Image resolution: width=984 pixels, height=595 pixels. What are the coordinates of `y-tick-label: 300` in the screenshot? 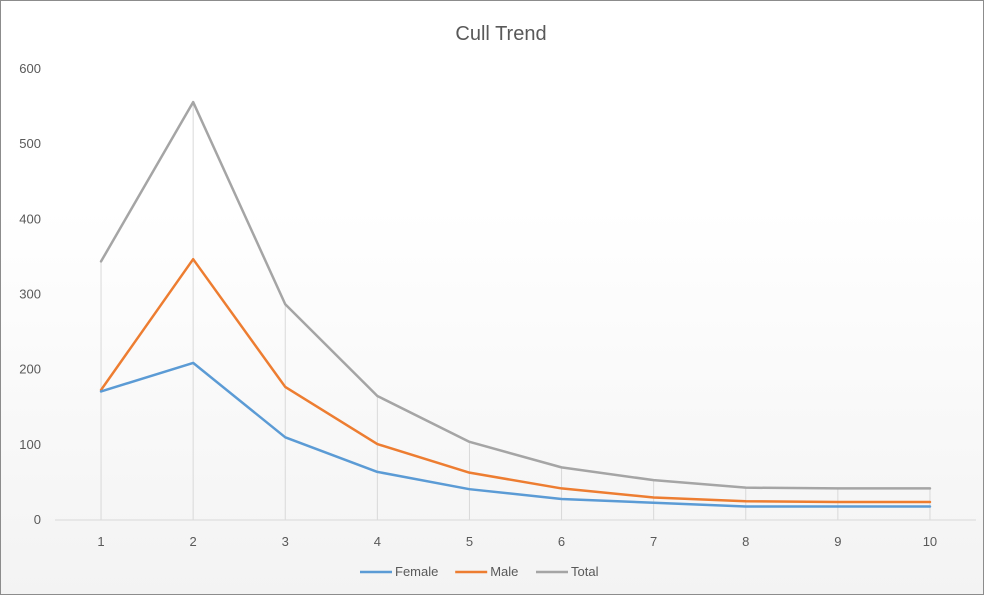 It's located at (30, 294).